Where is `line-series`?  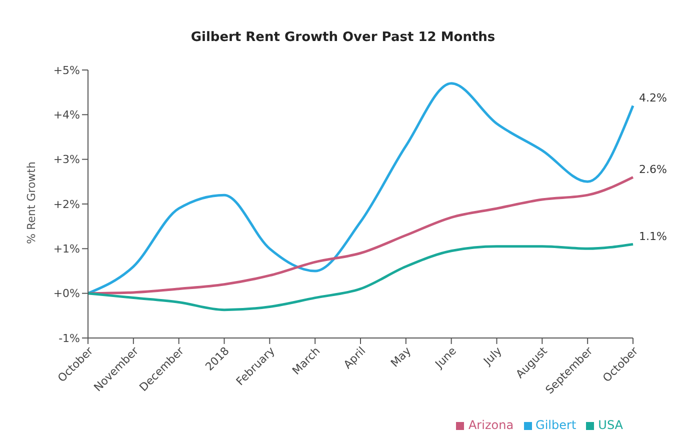 line-series is located at coordinates (360, 277).